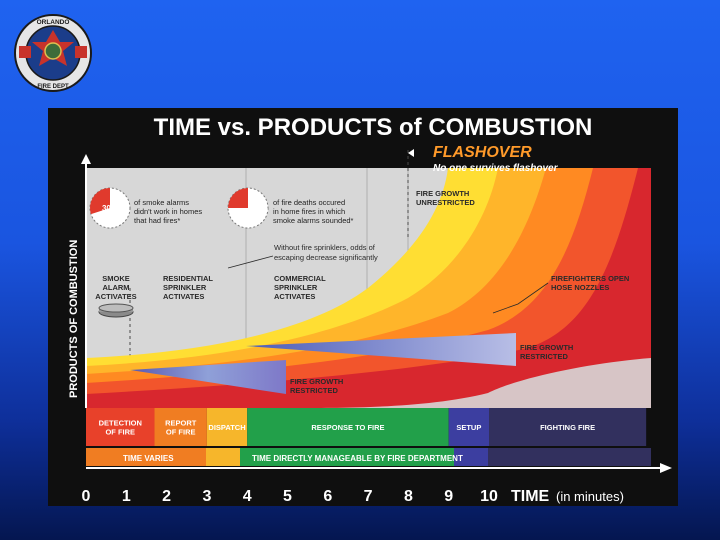 This screenshot has width=720, height=540. I want to click on x-tick-label: 5, so click(287, 496).